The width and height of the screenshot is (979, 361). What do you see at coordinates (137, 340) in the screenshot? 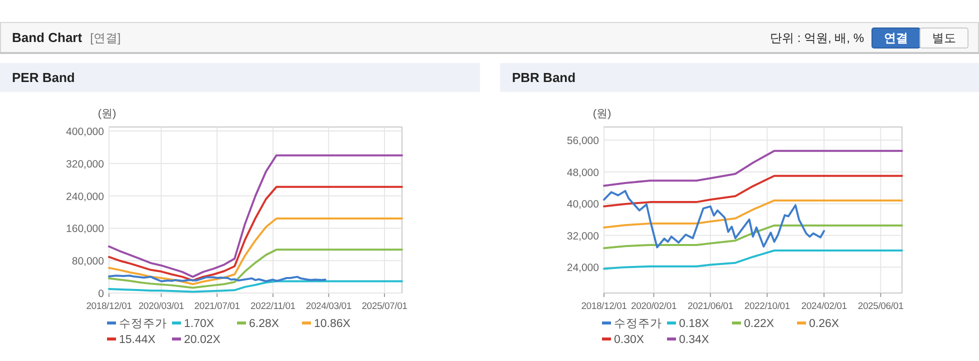
I see `legend-label: 15.44X` at bounding box center [137, 340].